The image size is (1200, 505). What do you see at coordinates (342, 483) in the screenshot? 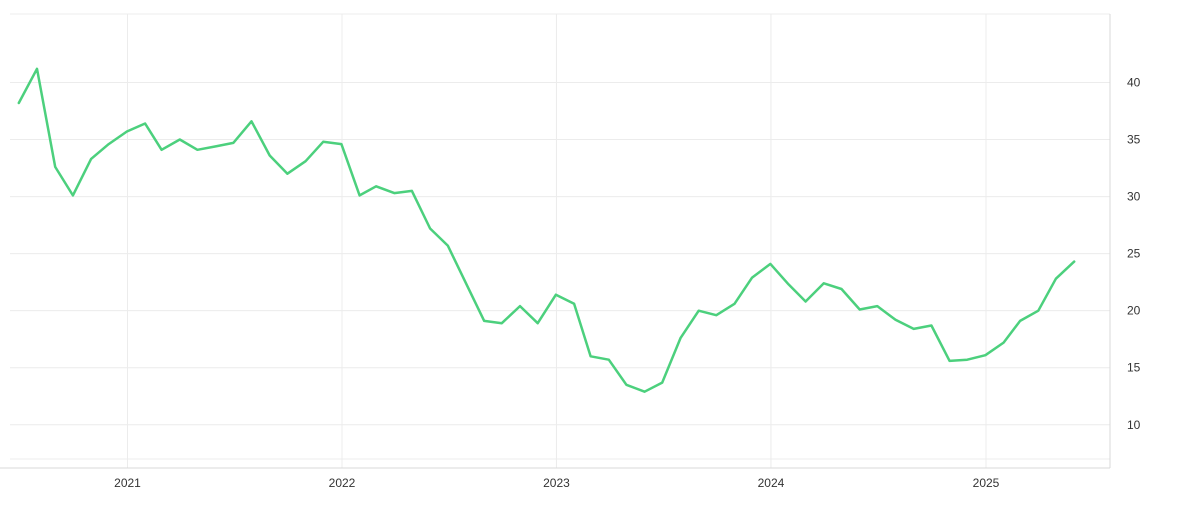
I see `x-tick-label: 2022` at bounding box center [342, 483].